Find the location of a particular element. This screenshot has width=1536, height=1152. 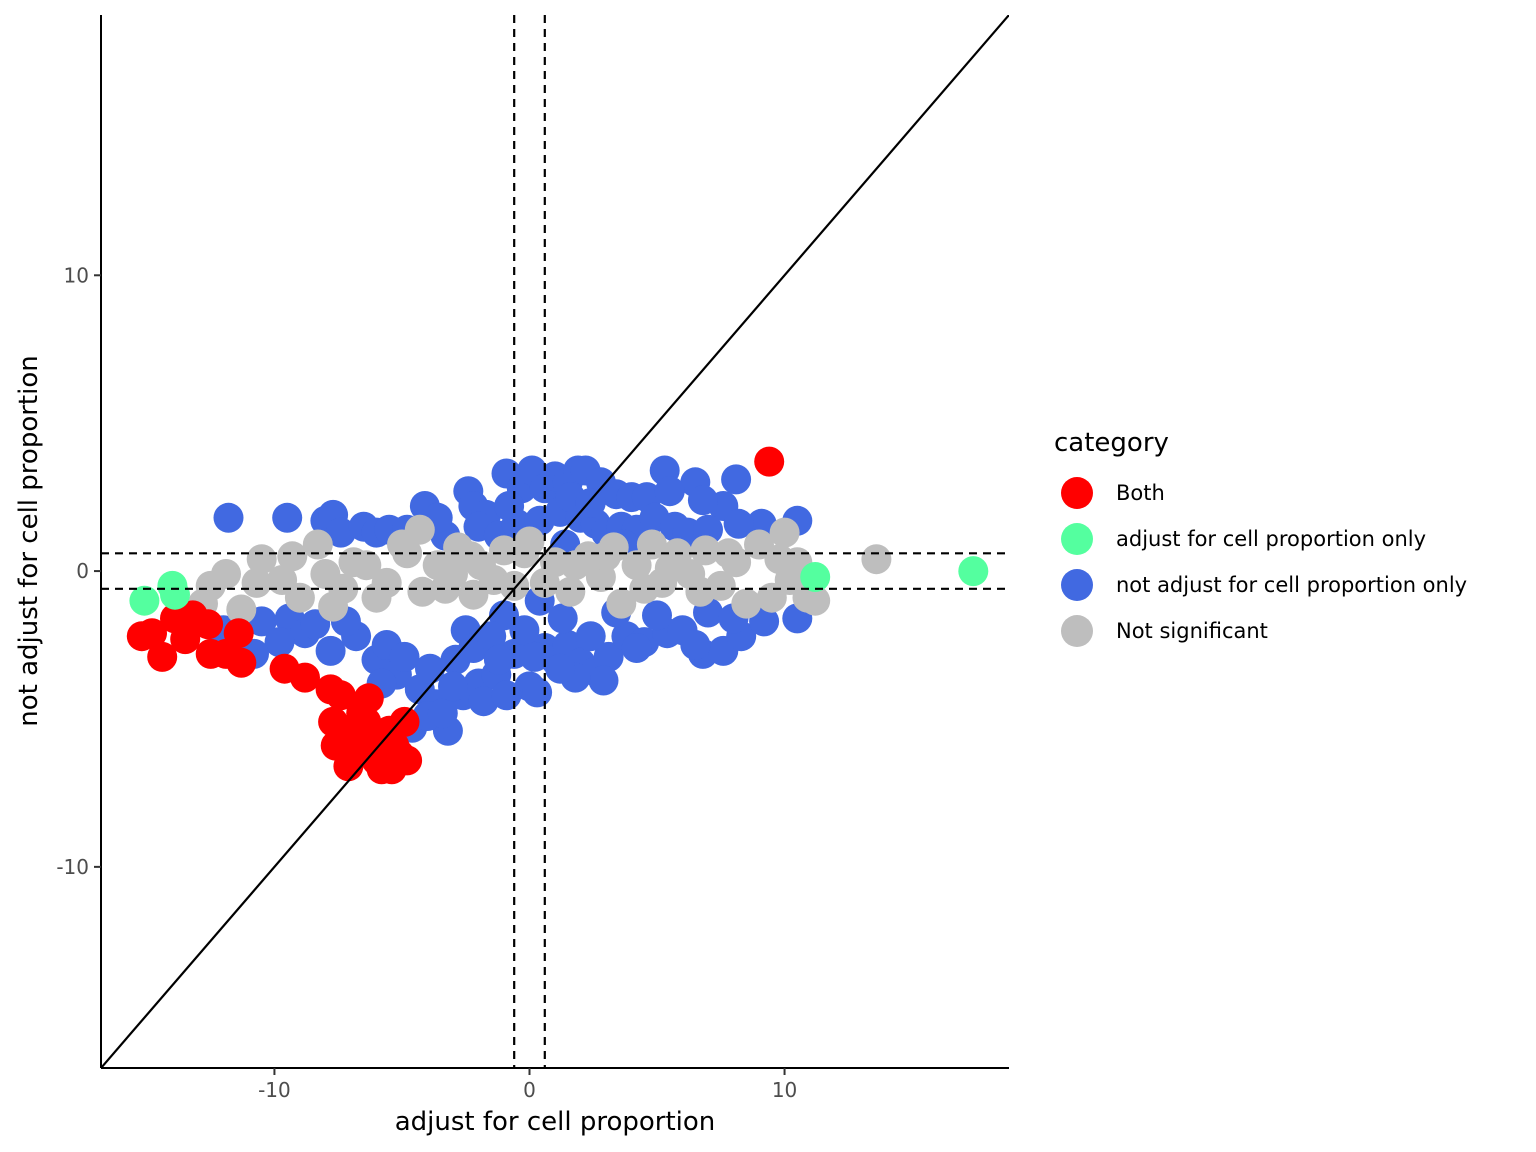

legend-entry: adjust for cell proportion only is located at coordinates (1243, 539).